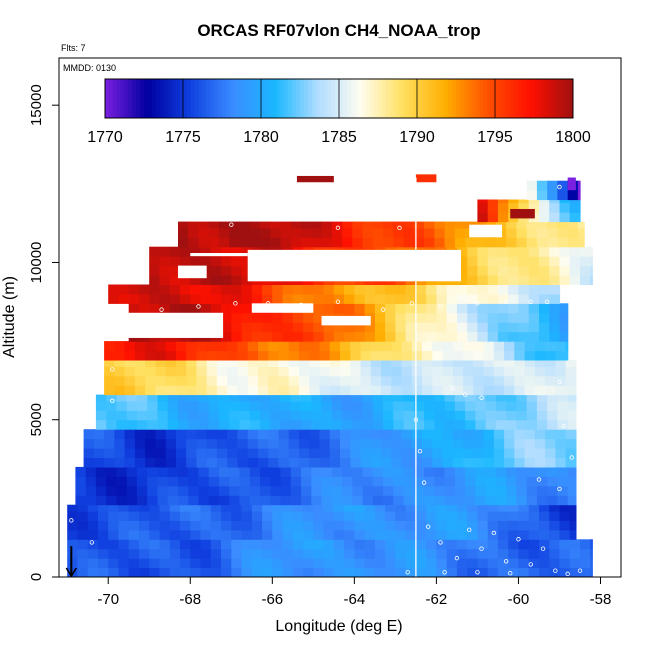 Image resolution: width=650 pixels, height=650 pixels. I want to click on x-tick-label: -60, so click(519, 599).